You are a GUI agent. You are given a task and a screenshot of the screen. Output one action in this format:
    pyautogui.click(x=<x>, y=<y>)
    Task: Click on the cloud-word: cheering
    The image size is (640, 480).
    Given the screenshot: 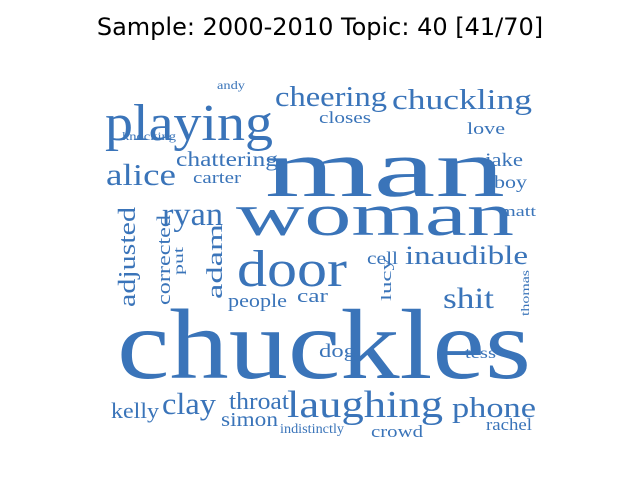 What is the action you would take?
    pyautogui.click(x=331, y=97)
    